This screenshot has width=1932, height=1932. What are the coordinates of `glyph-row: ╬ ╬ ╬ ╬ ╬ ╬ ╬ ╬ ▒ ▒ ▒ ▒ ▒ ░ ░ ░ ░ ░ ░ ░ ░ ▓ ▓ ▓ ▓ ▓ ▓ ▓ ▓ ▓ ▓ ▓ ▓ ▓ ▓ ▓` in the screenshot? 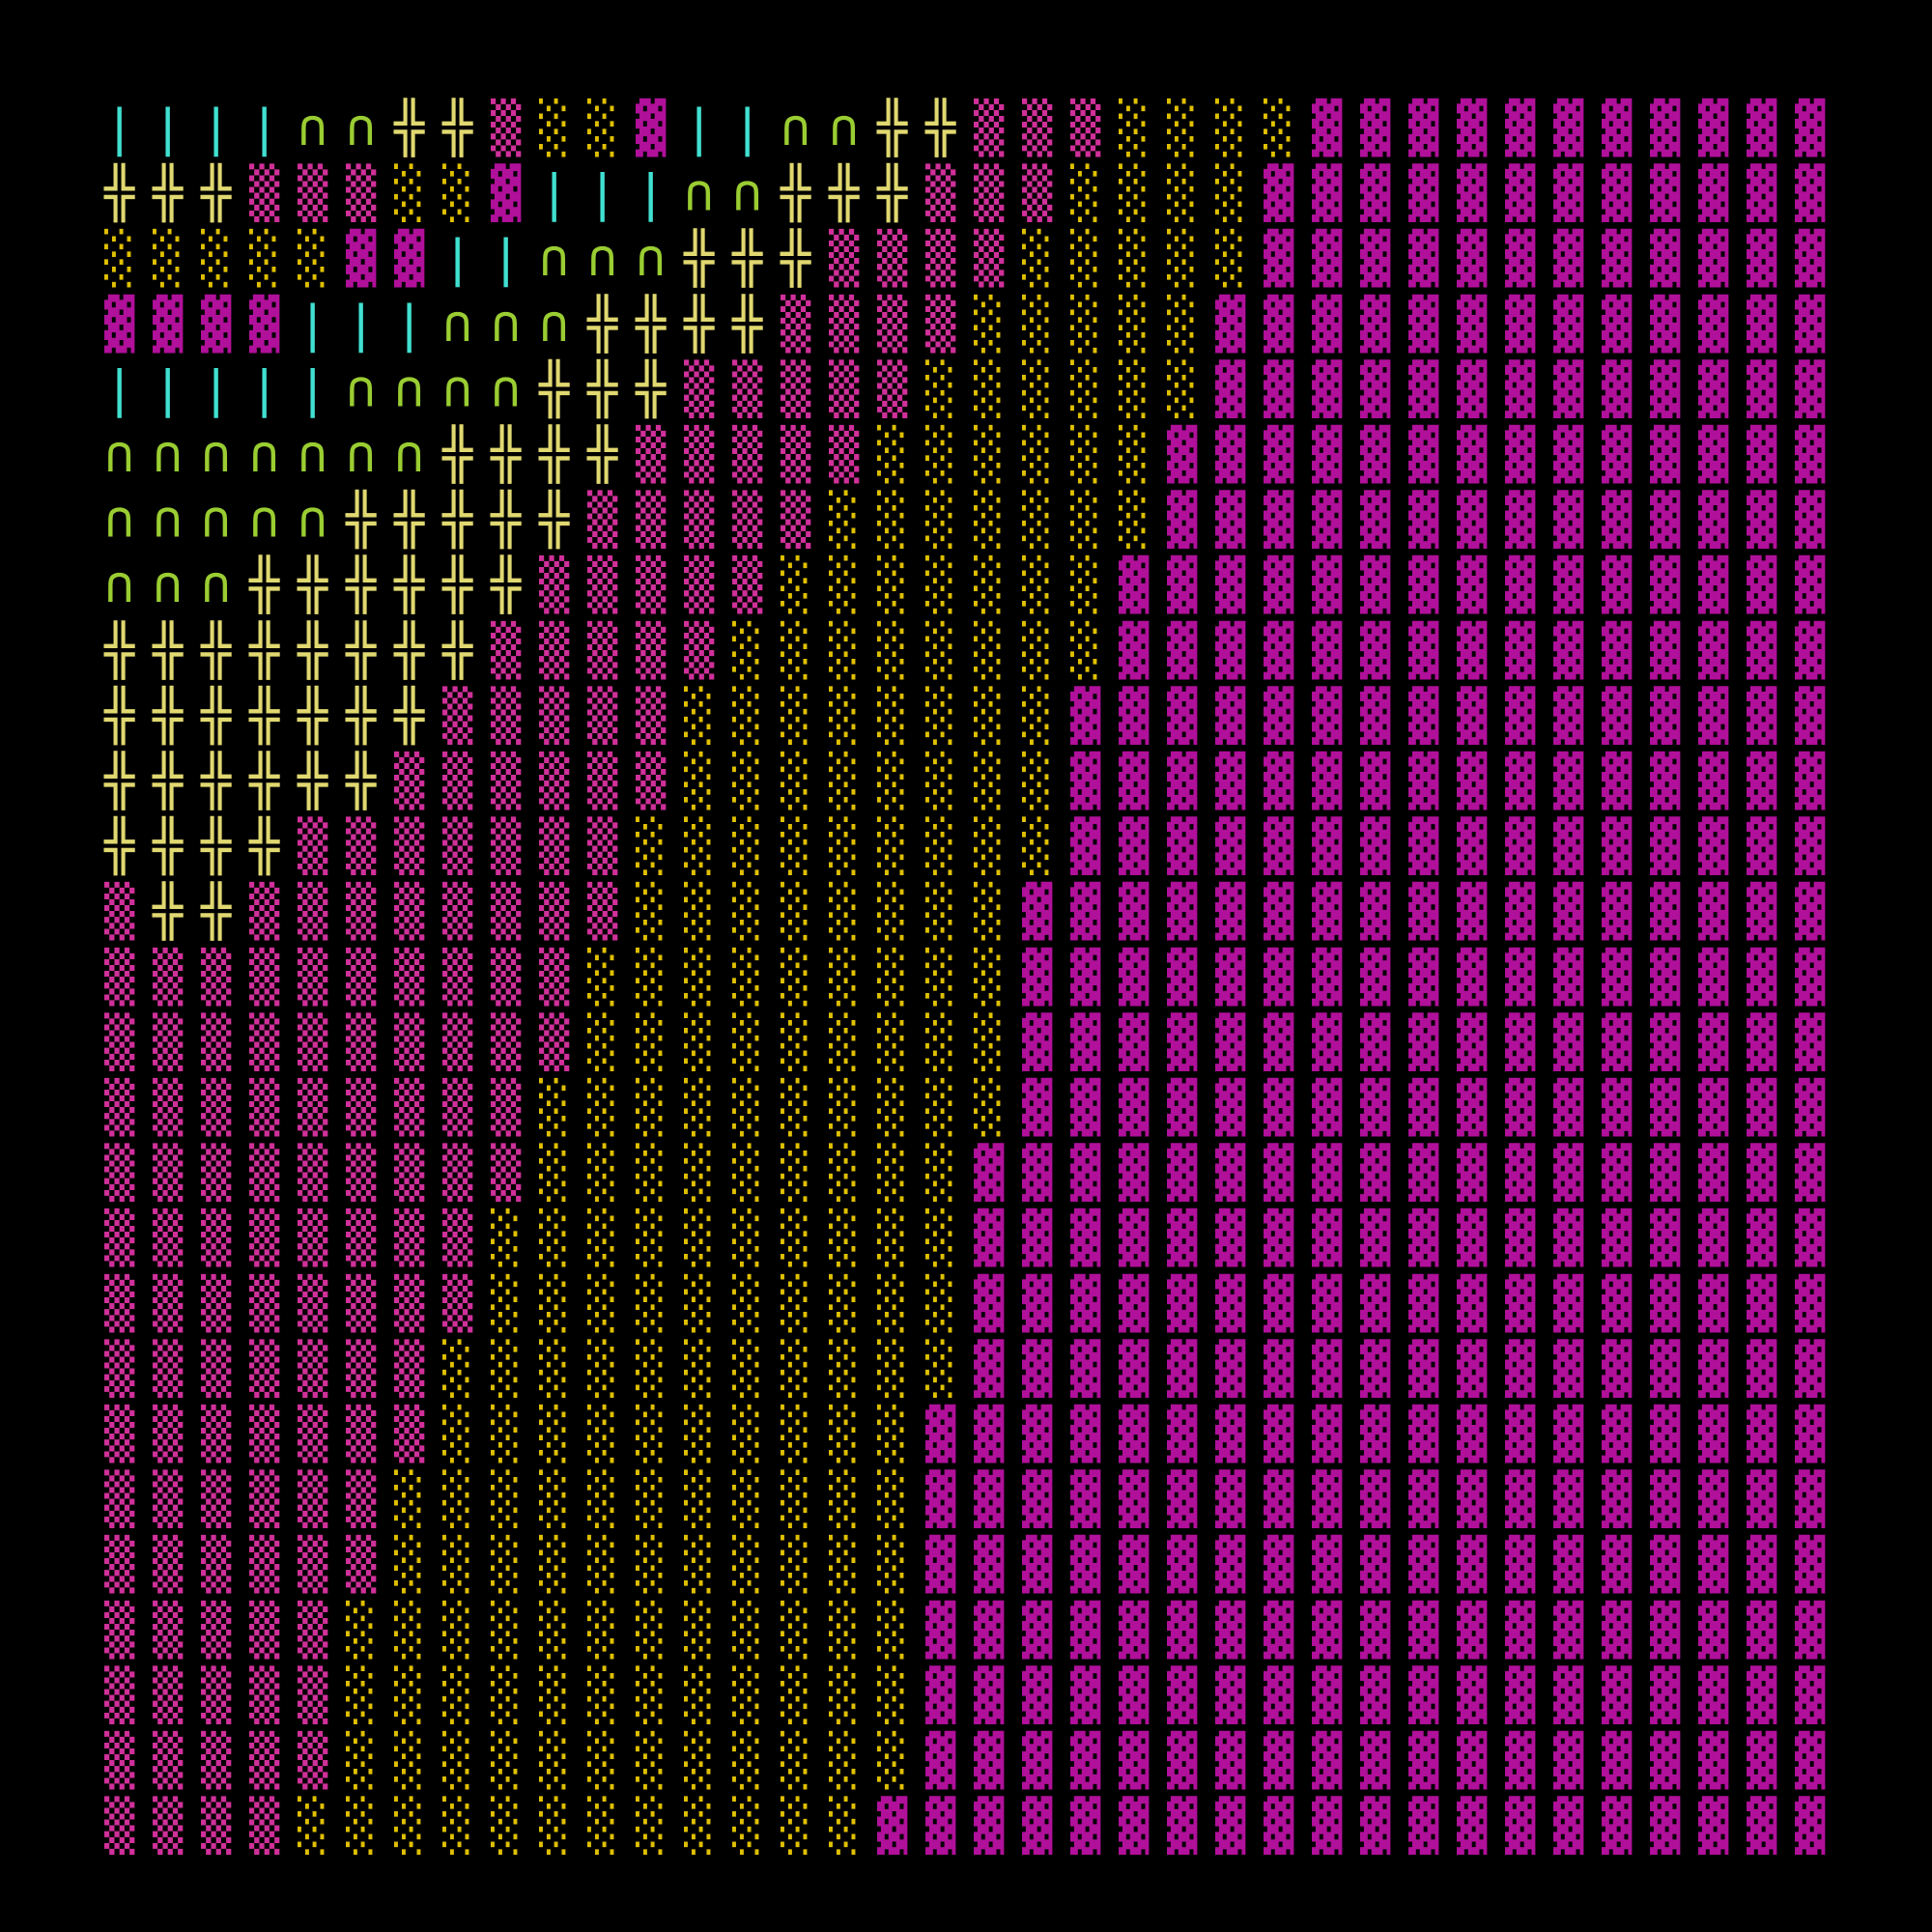 It's located at (964, 650).